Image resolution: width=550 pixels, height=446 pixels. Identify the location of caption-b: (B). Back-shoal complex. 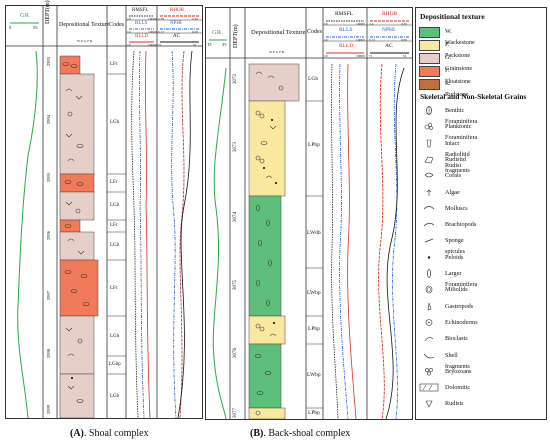
(300, 433).